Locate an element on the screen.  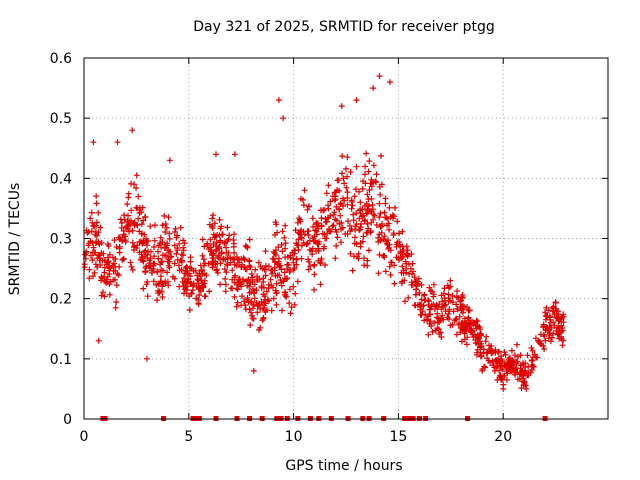
x-tick-label: 20 is located at coordinates (503, 437).